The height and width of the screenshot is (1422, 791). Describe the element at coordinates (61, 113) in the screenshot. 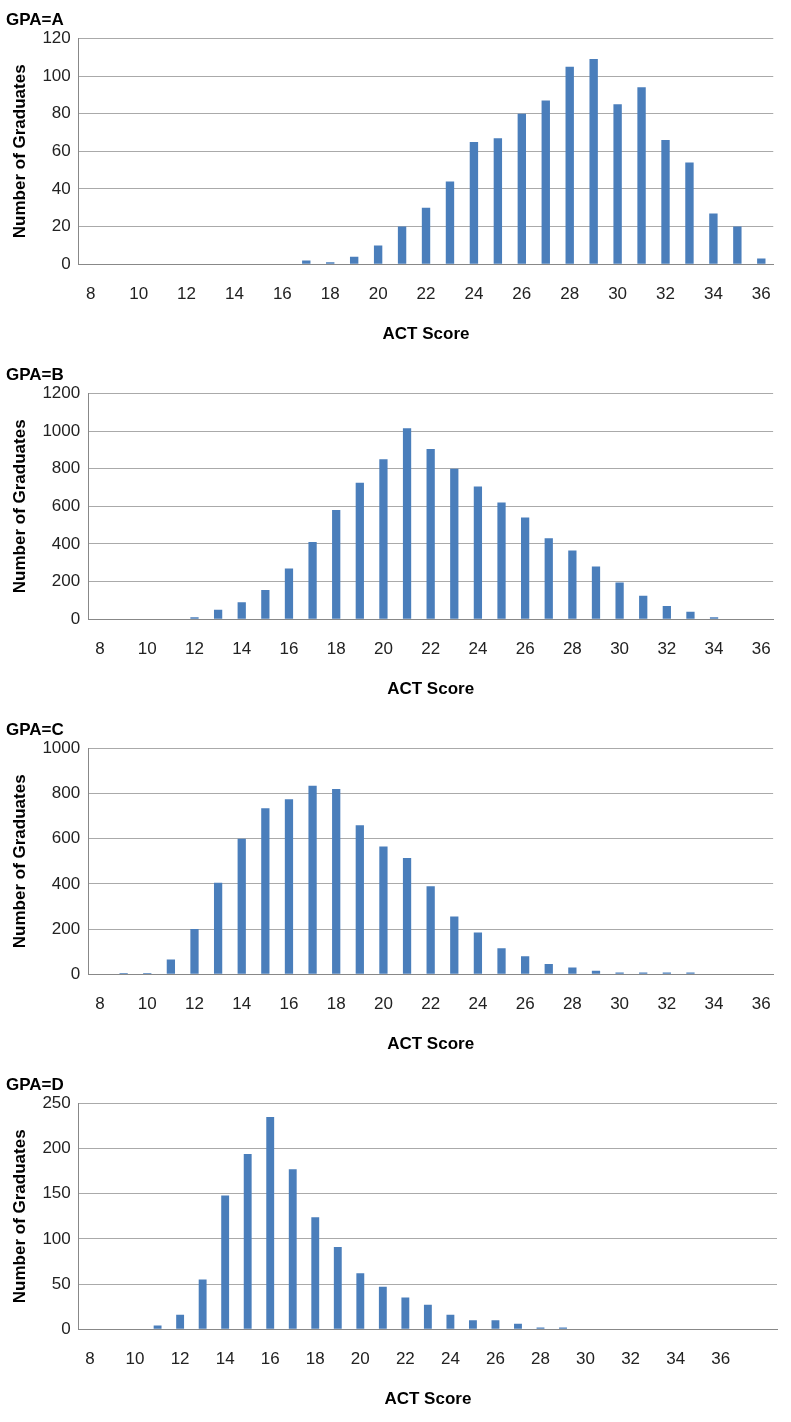

I see `y-tick-label: 80` at that location.